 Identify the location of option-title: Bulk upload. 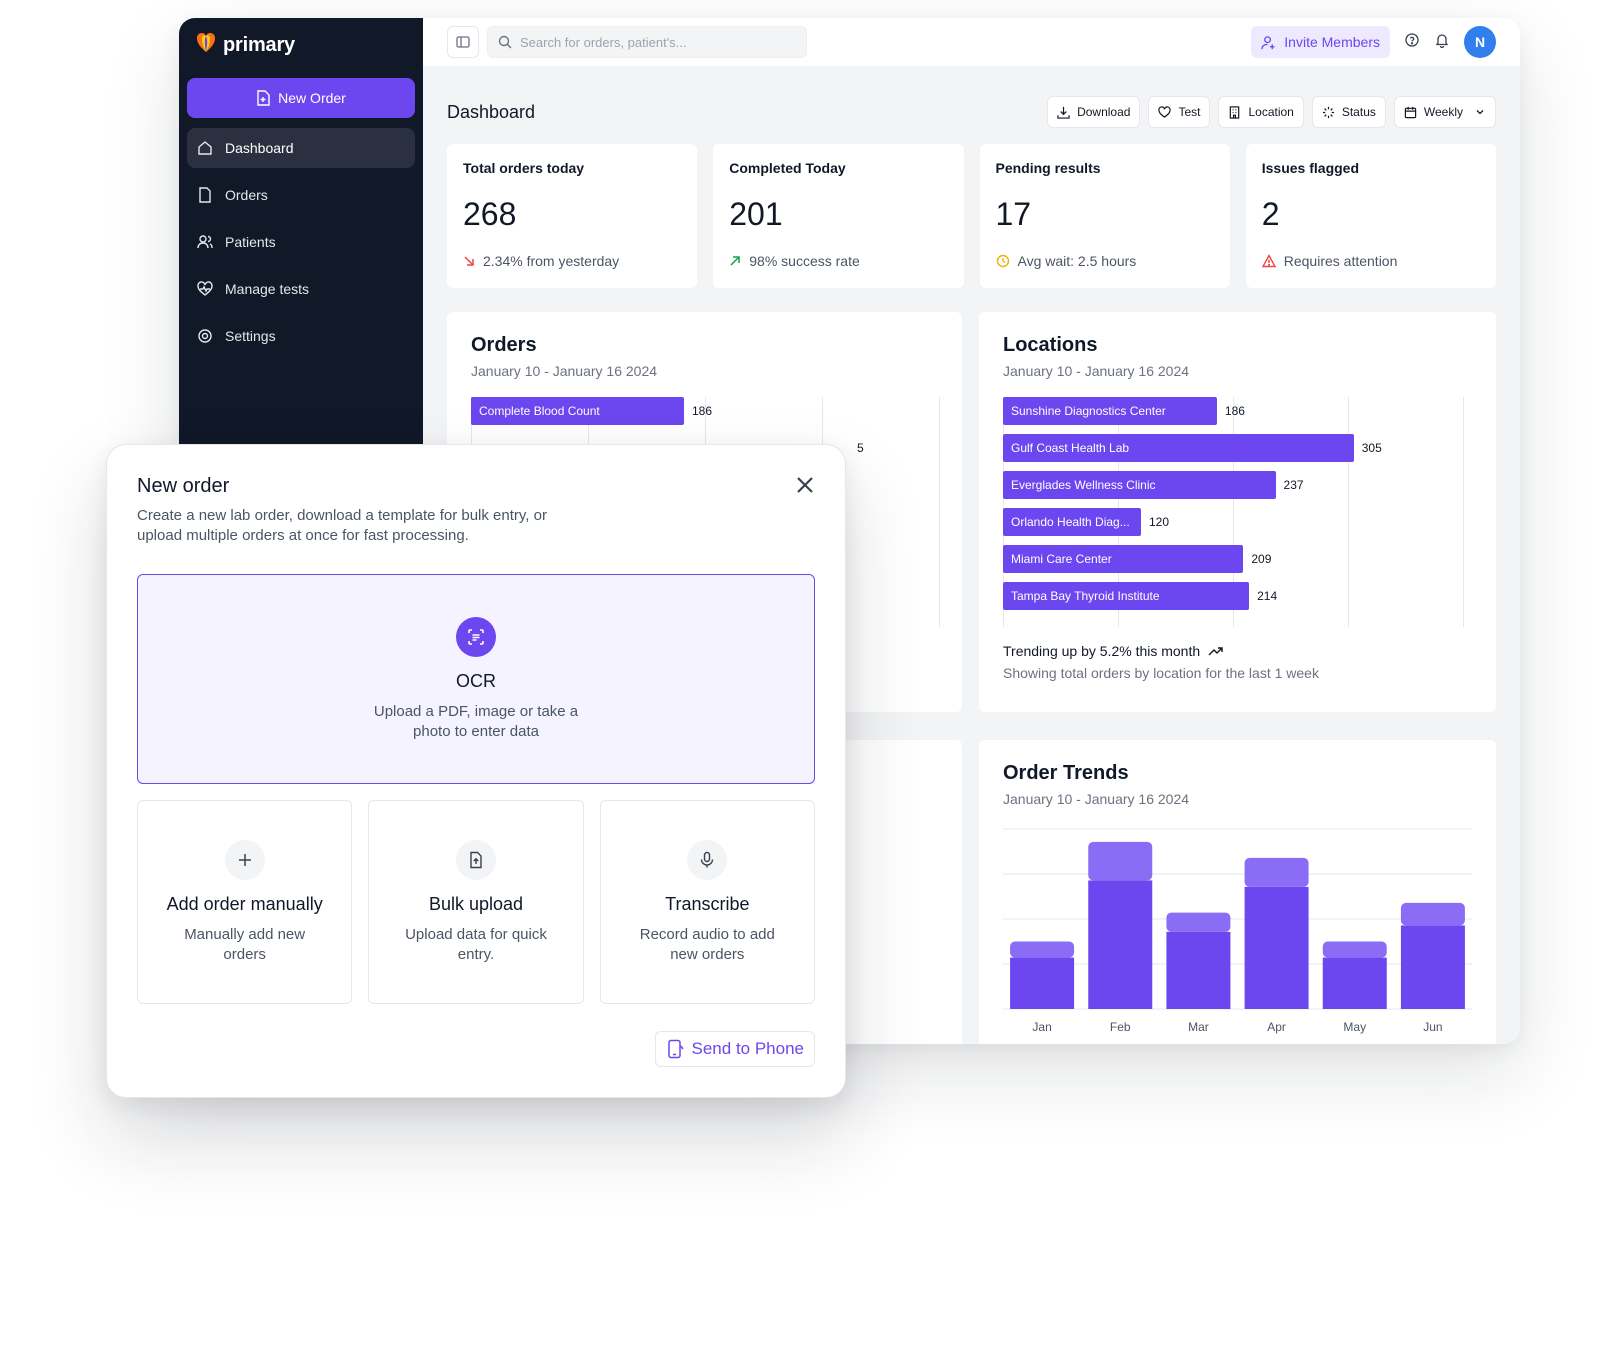
(476, 903).